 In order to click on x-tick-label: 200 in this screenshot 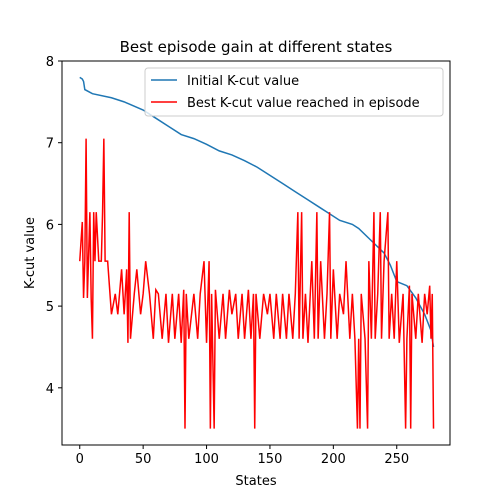, I will do `click(333, 459)`.